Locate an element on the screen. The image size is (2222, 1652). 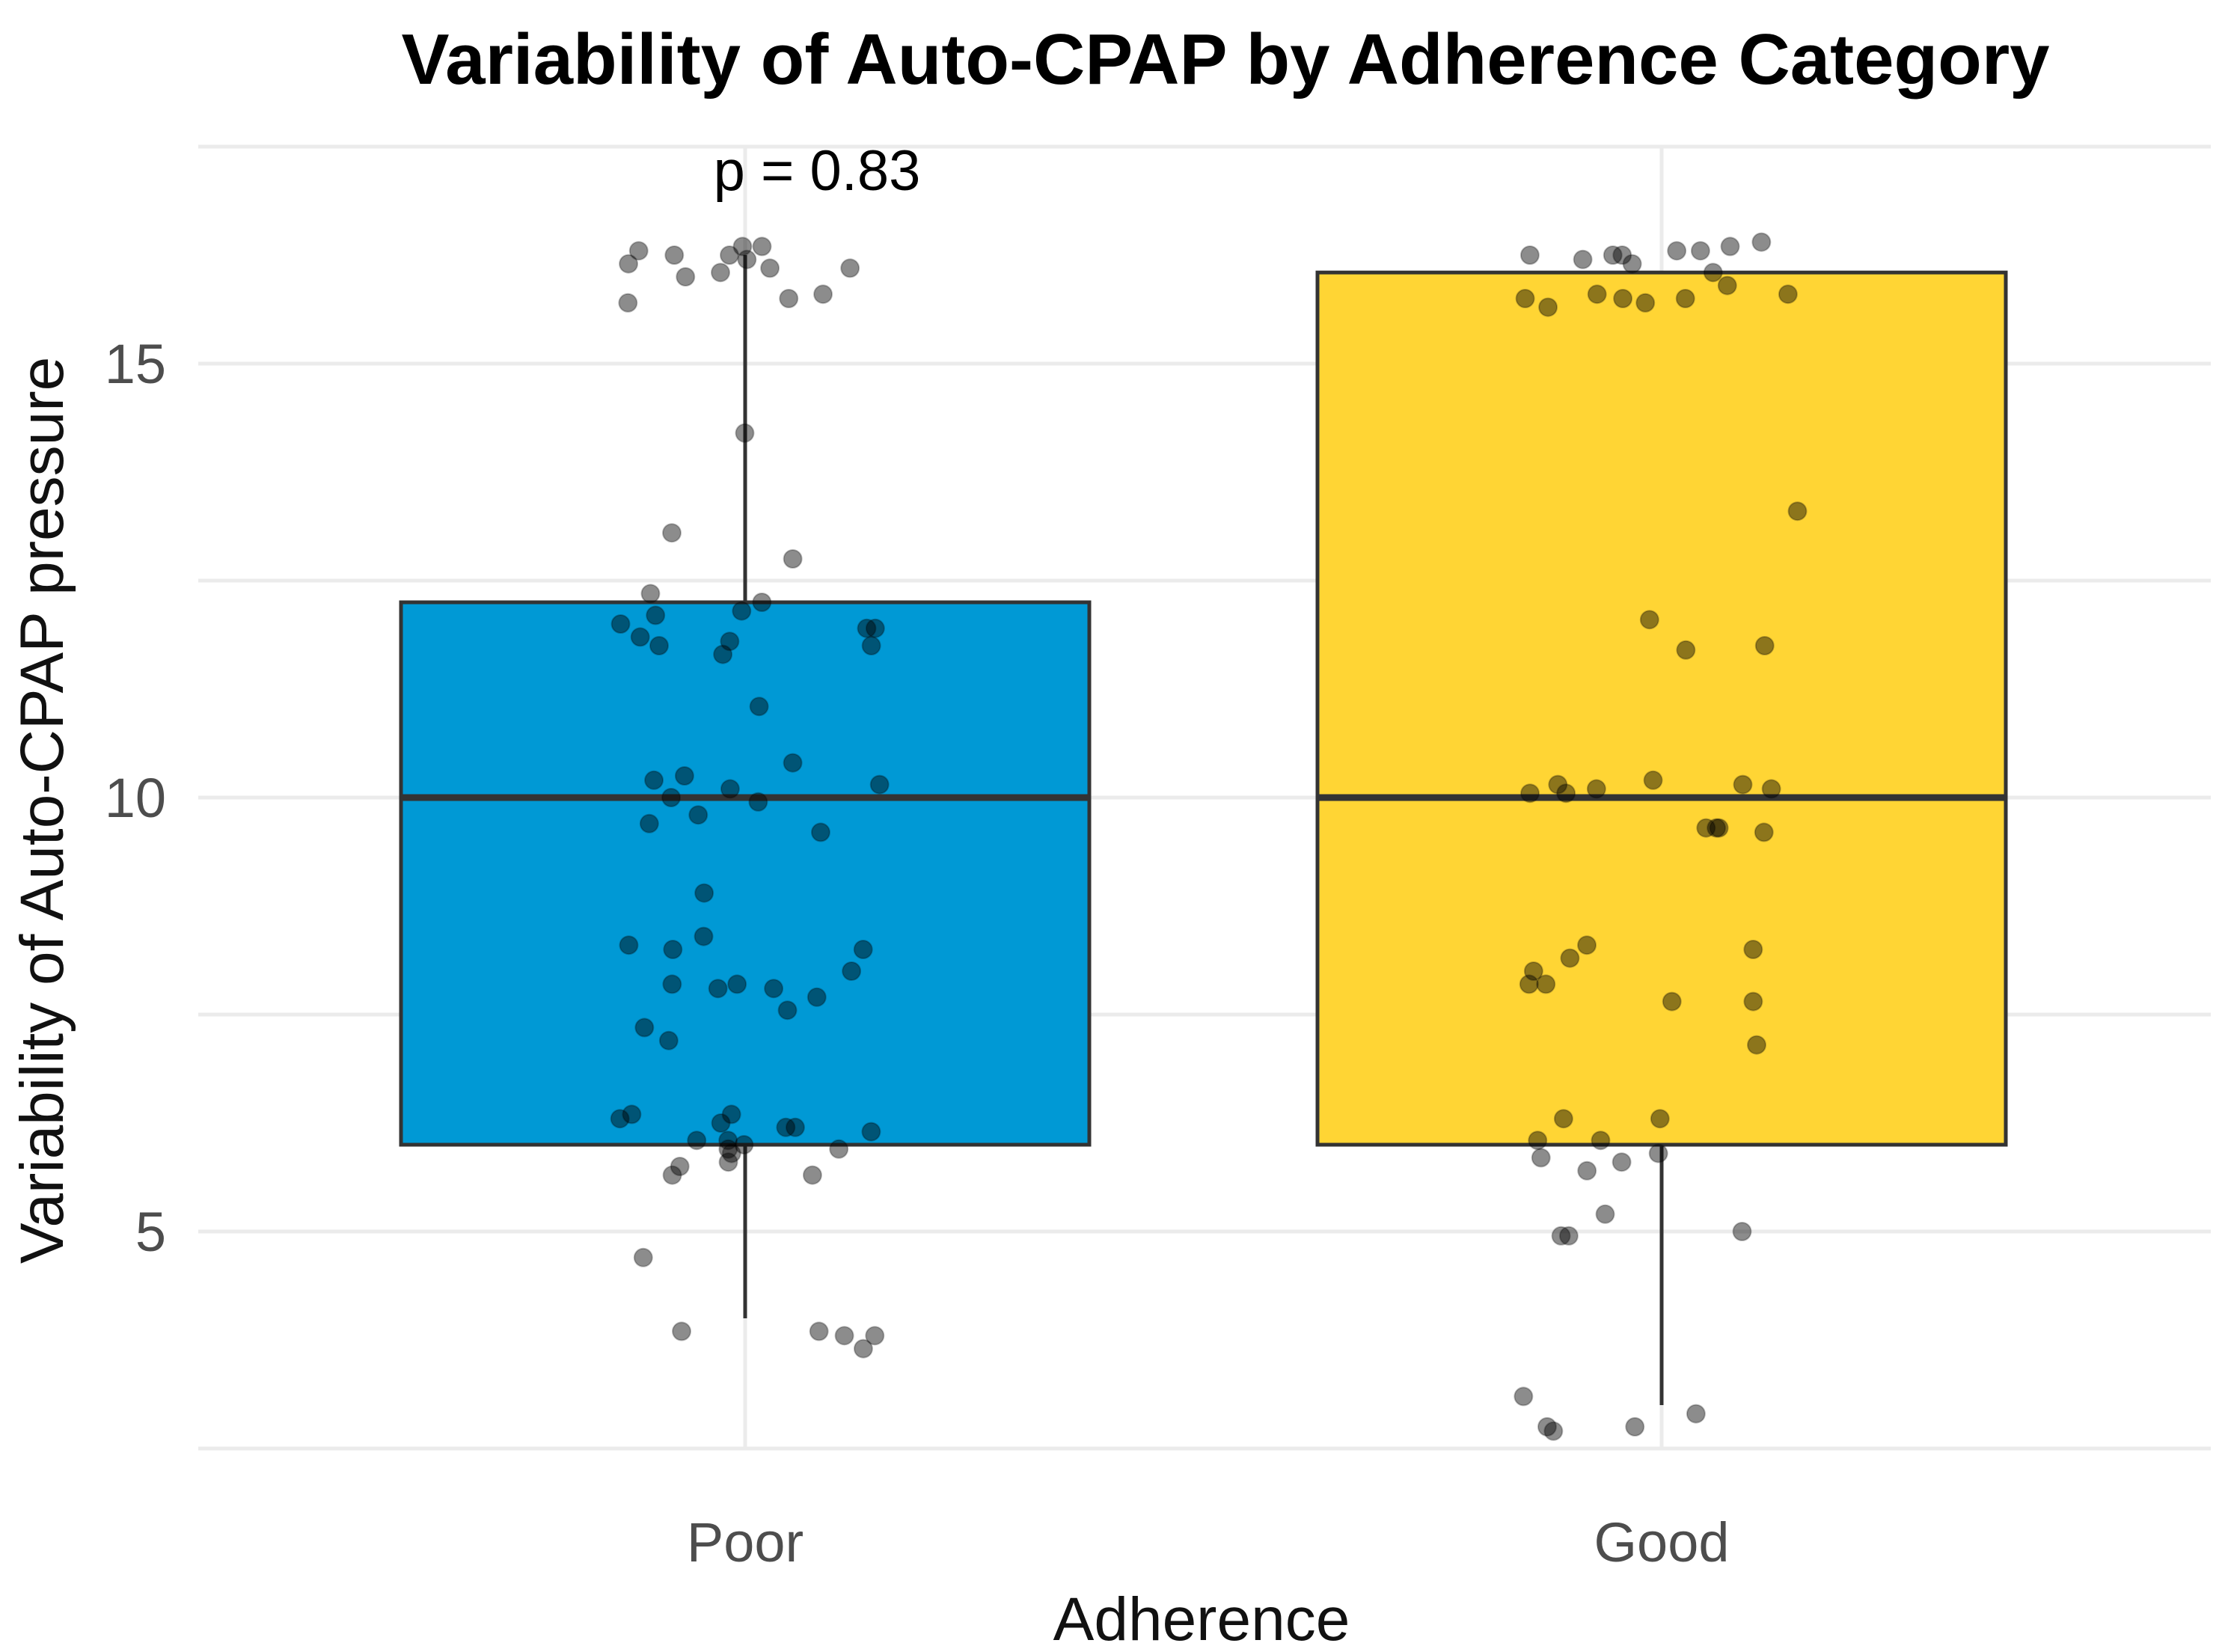
x-tick-label-good: Good is located at coordinates (1661, 1542).